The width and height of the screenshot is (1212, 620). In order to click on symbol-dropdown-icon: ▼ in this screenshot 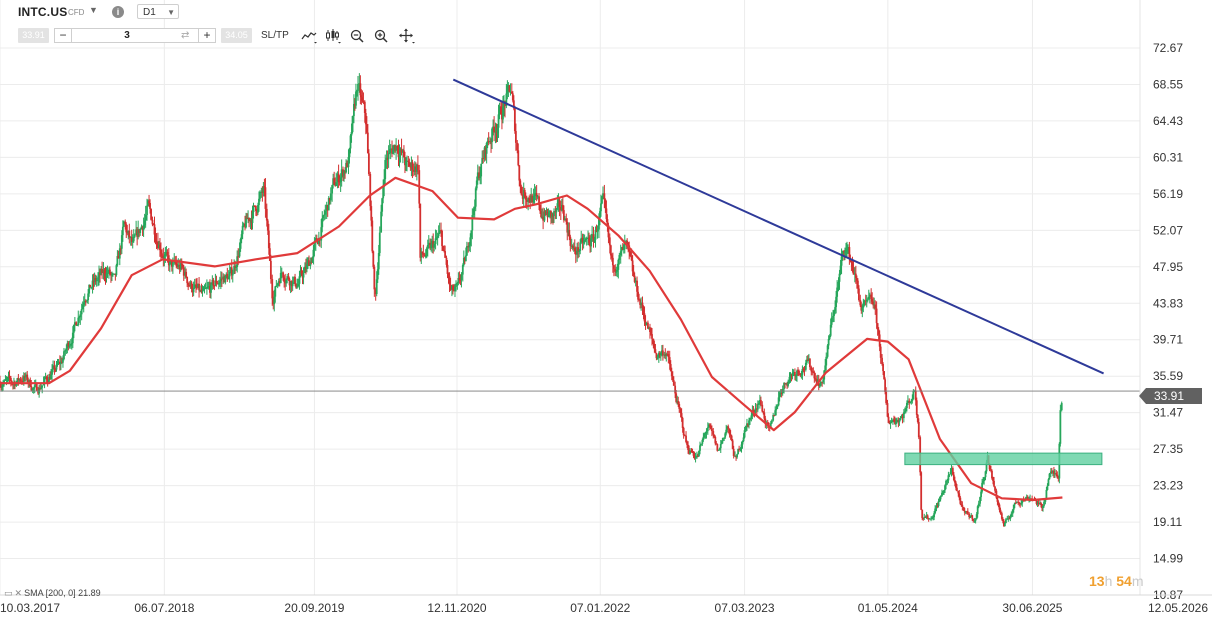, I will do `click(93, 10)`.